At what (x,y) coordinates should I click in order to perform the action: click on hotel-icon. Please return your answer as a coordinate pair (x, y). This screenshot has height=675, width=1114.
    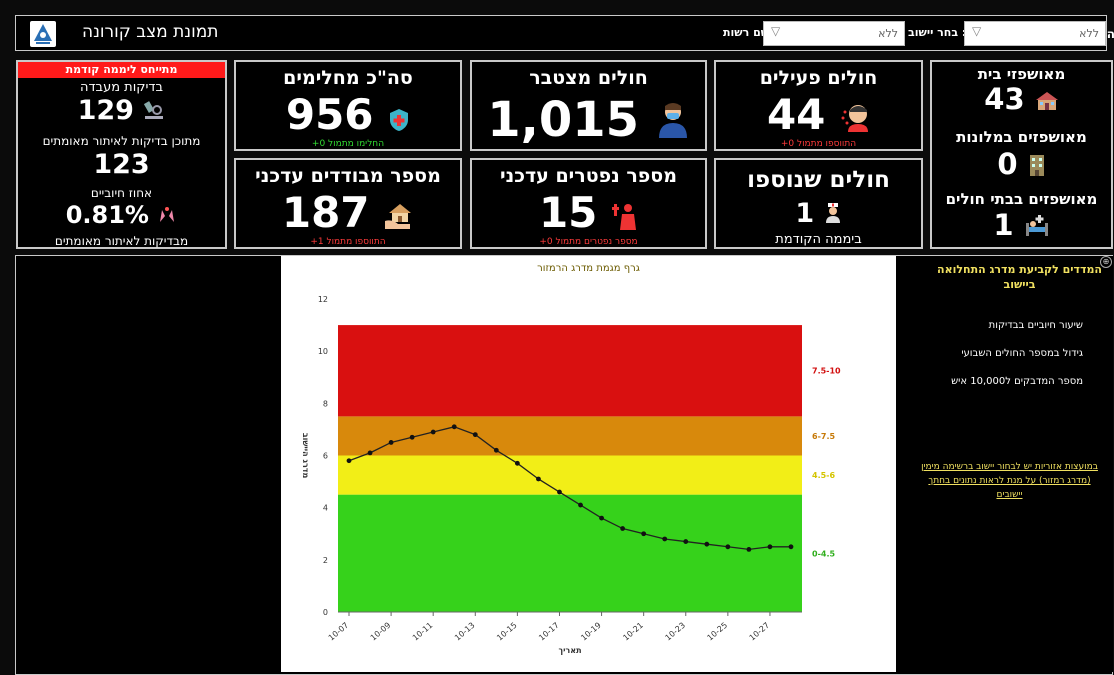
    Looking at the image, I should click on (1037, 166).